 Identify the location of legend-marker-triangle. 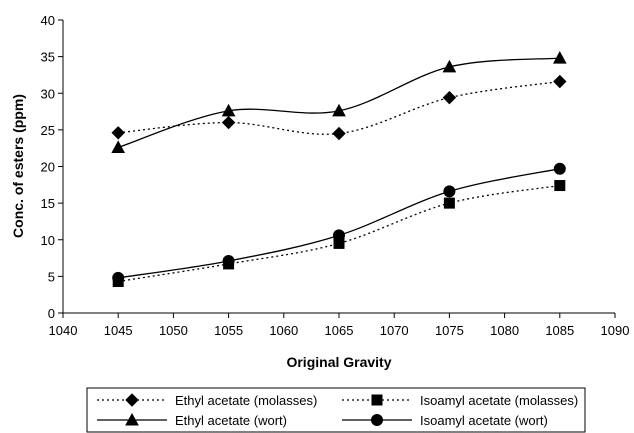
(132, 419).